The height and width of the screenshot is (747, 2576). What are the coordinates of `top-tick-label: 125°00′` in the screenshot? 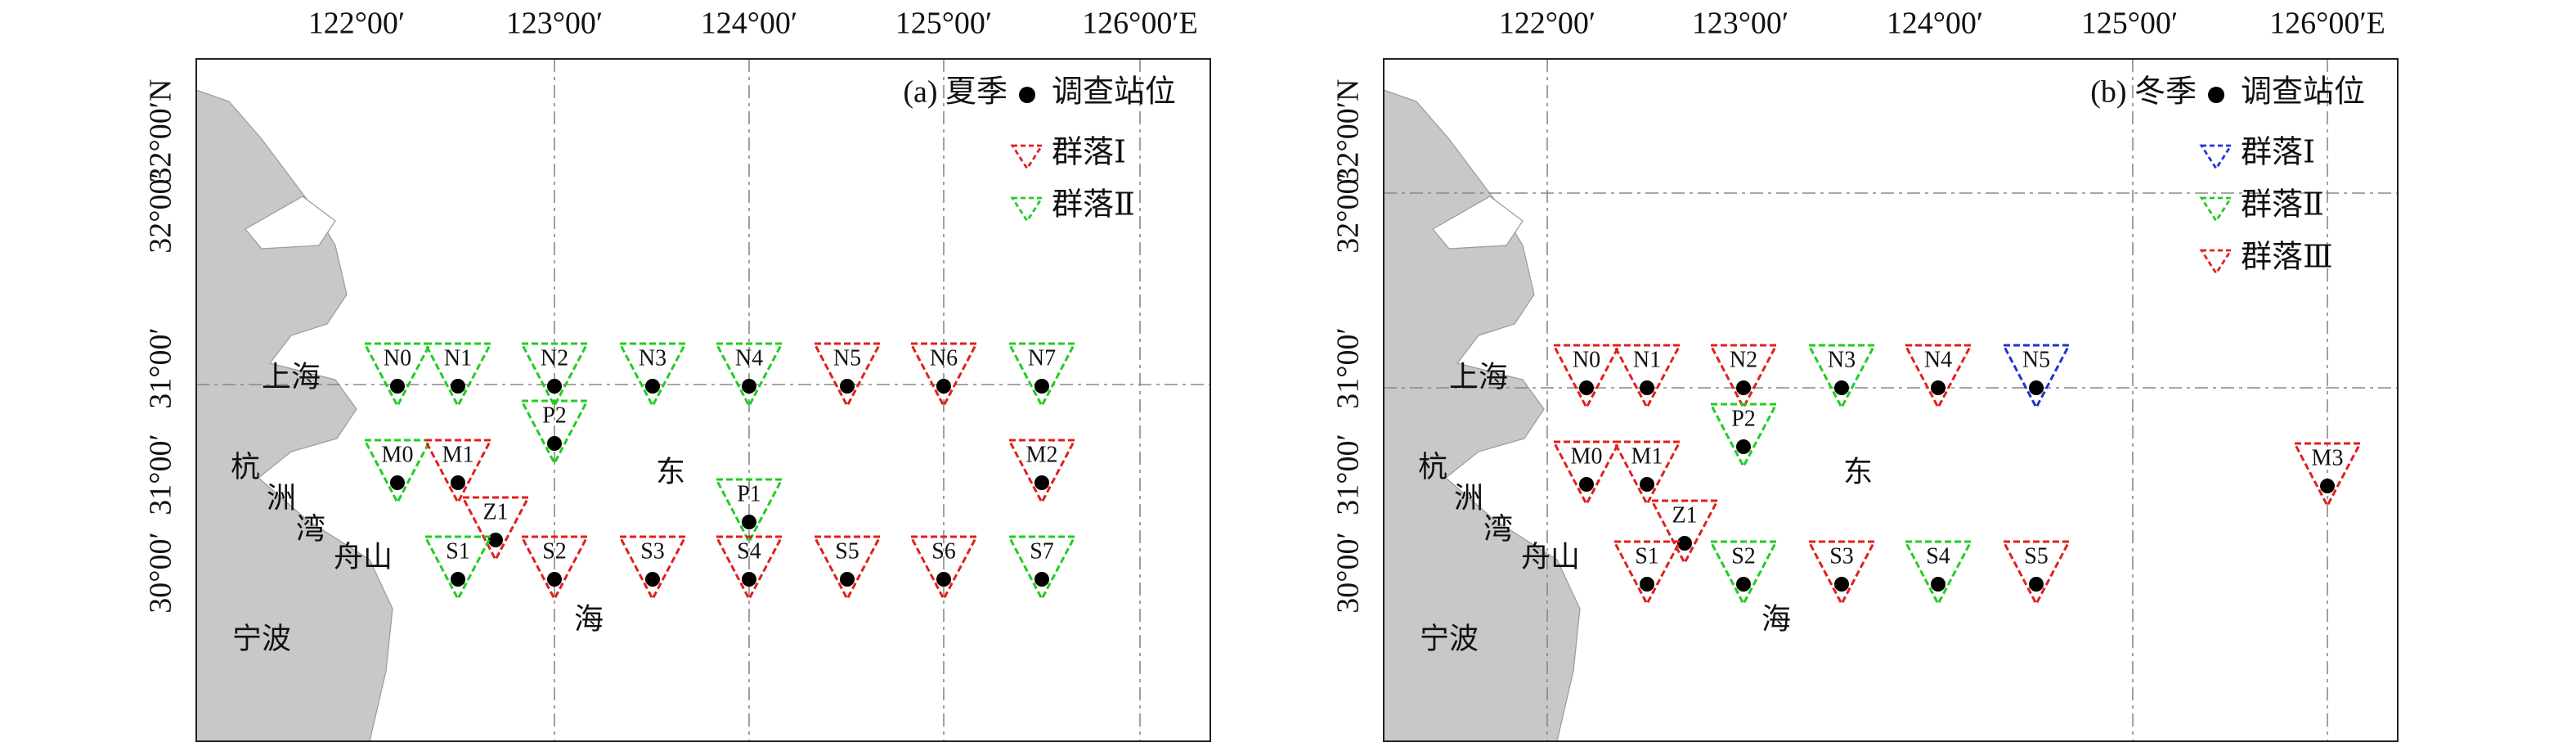 It's located at (2130, 24).